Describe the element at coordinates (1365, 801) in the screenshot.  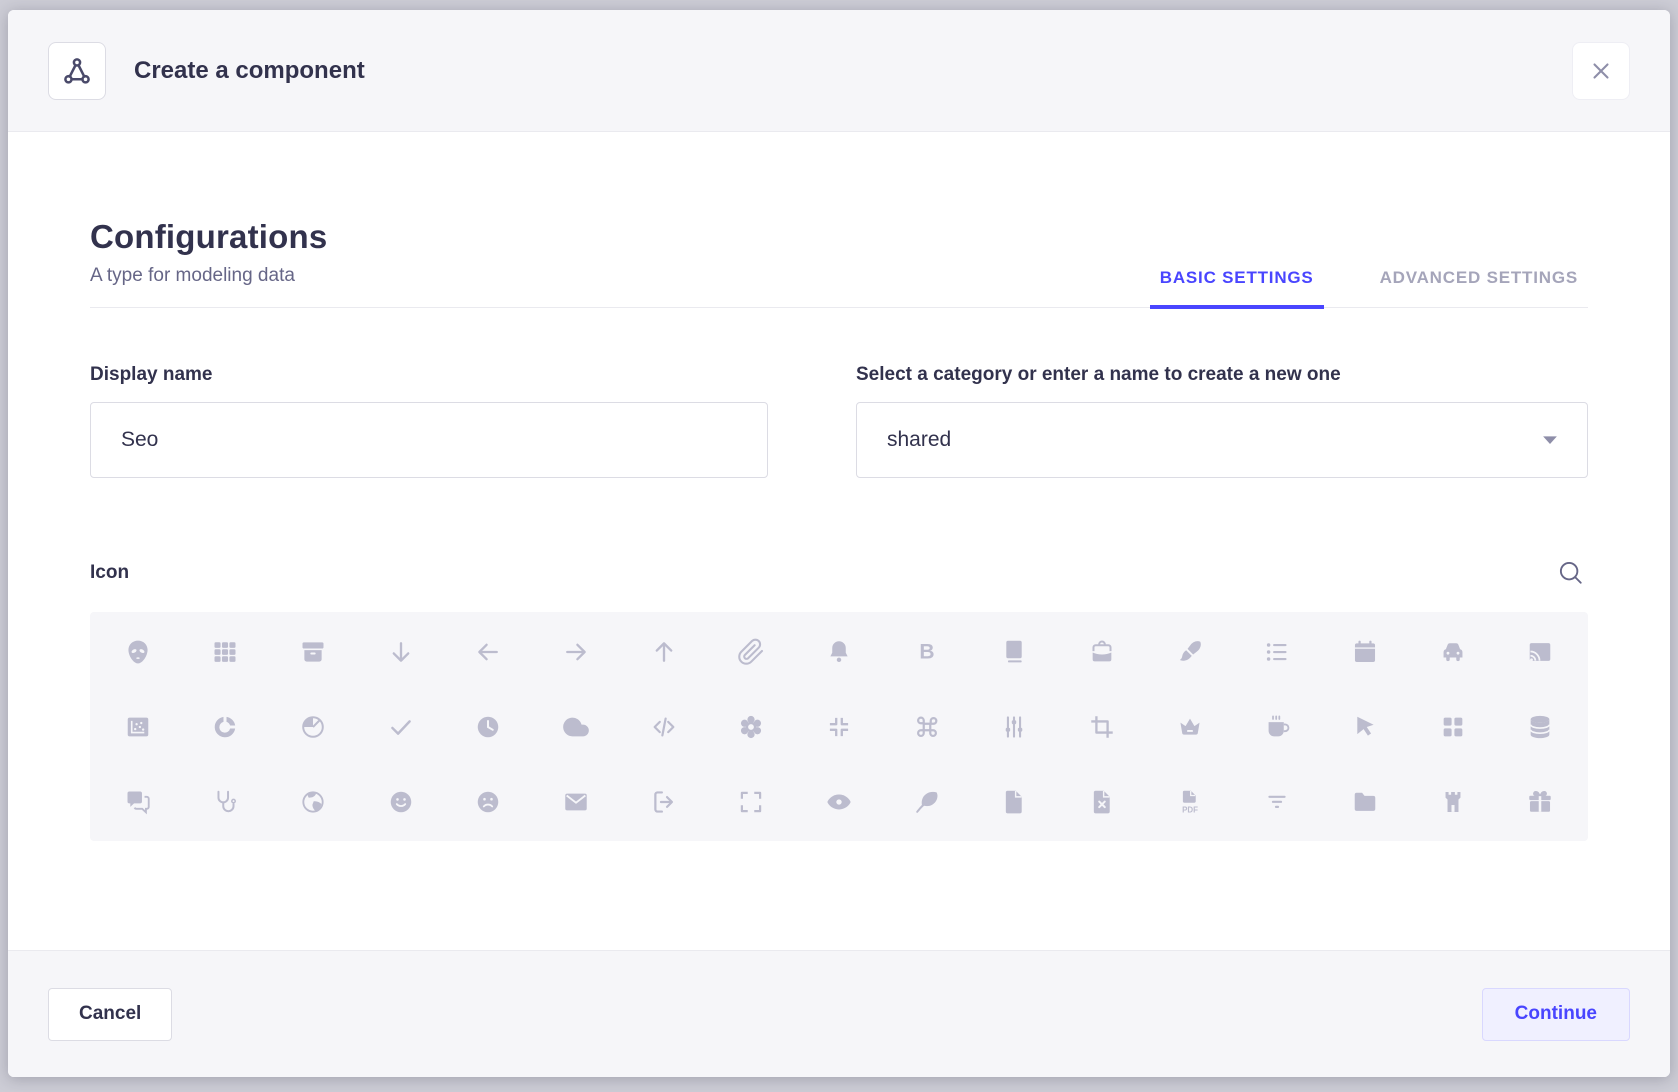
I see `folder-icon` at that location.